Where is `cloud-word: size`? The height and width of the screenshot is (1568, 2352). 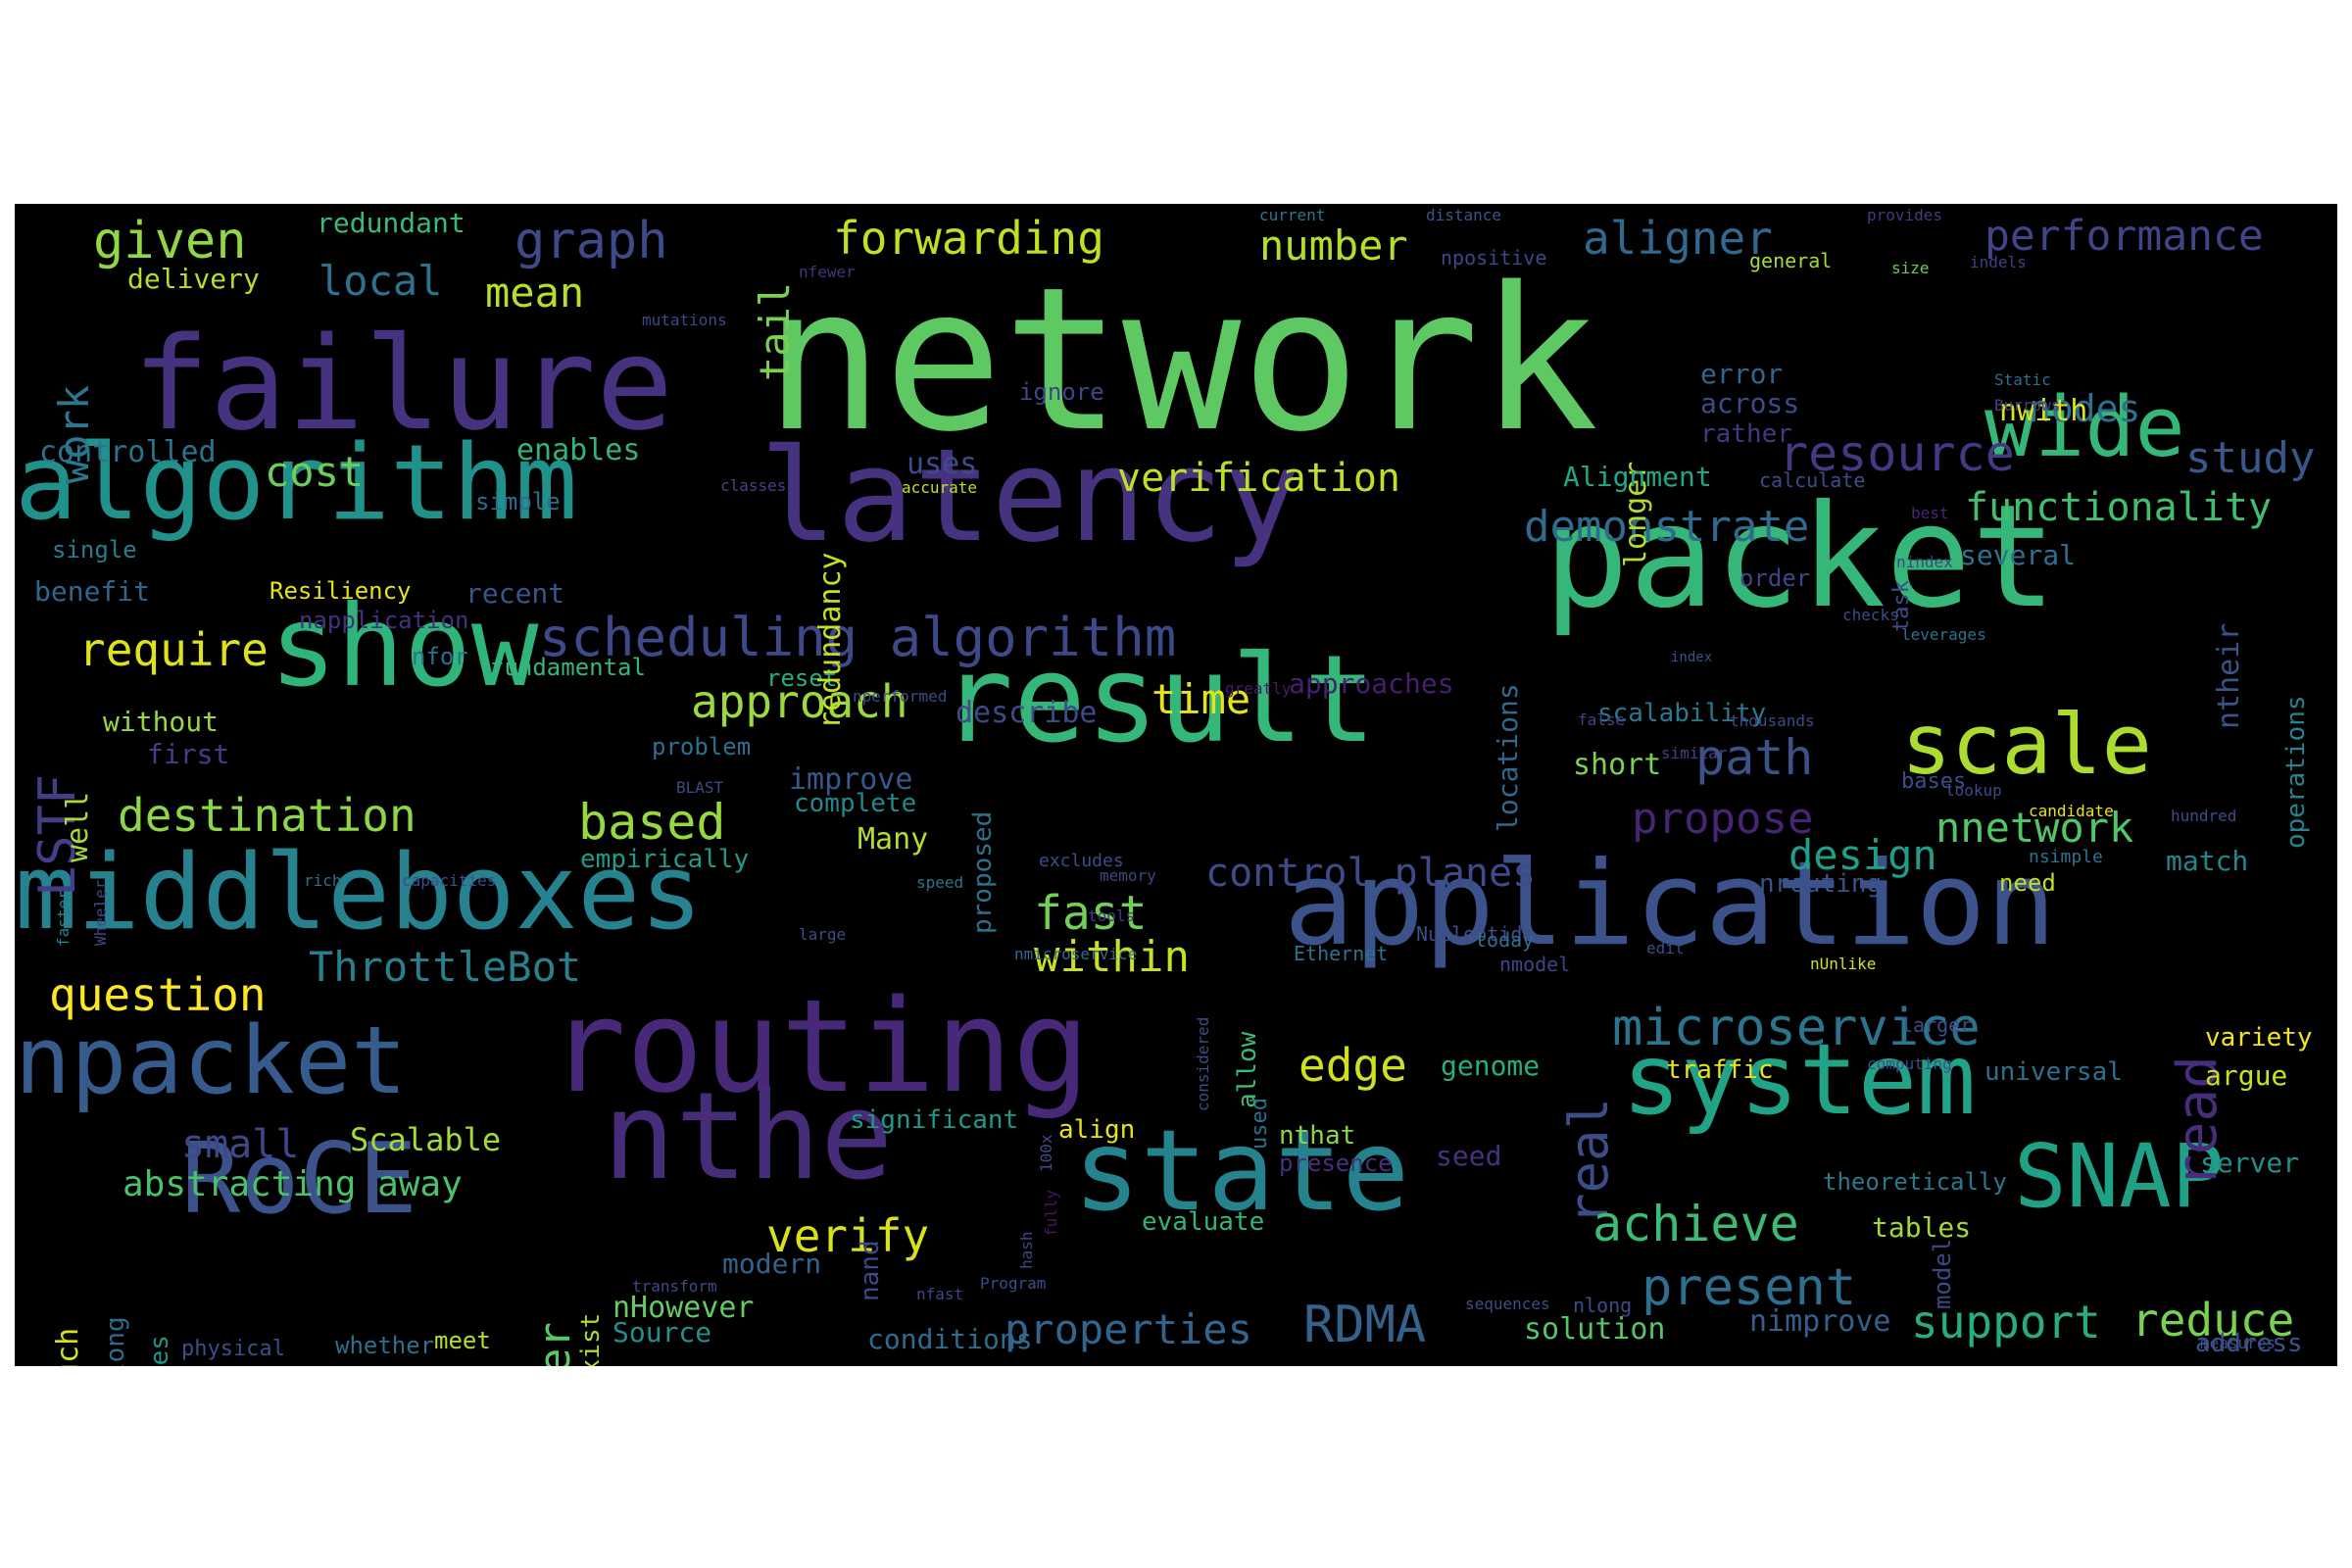
cloud-word: size is located at coordinates (1910, 268).